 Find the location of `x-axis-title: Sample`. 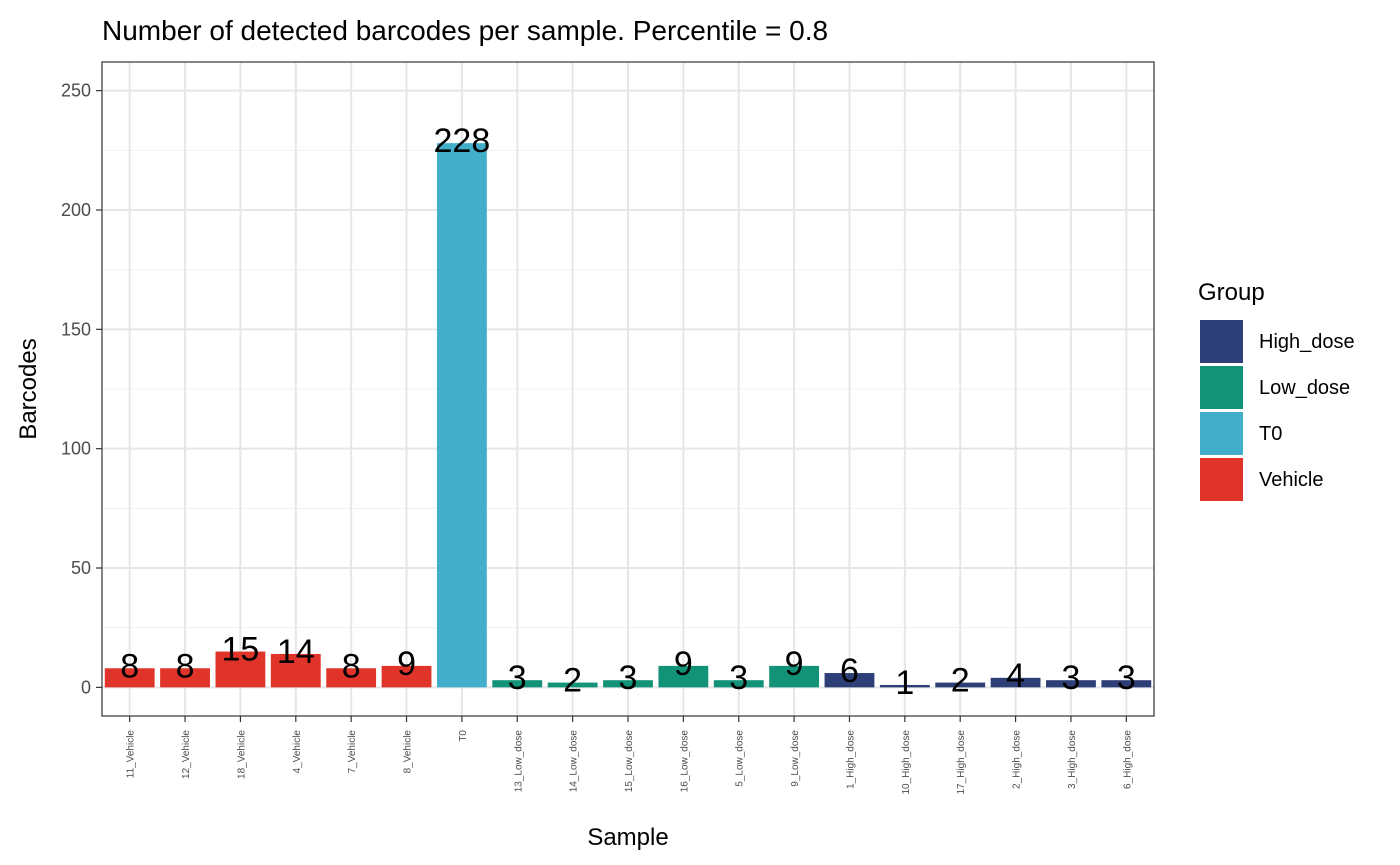

x-axis-title: Sample is located at coordinates (627, 837).